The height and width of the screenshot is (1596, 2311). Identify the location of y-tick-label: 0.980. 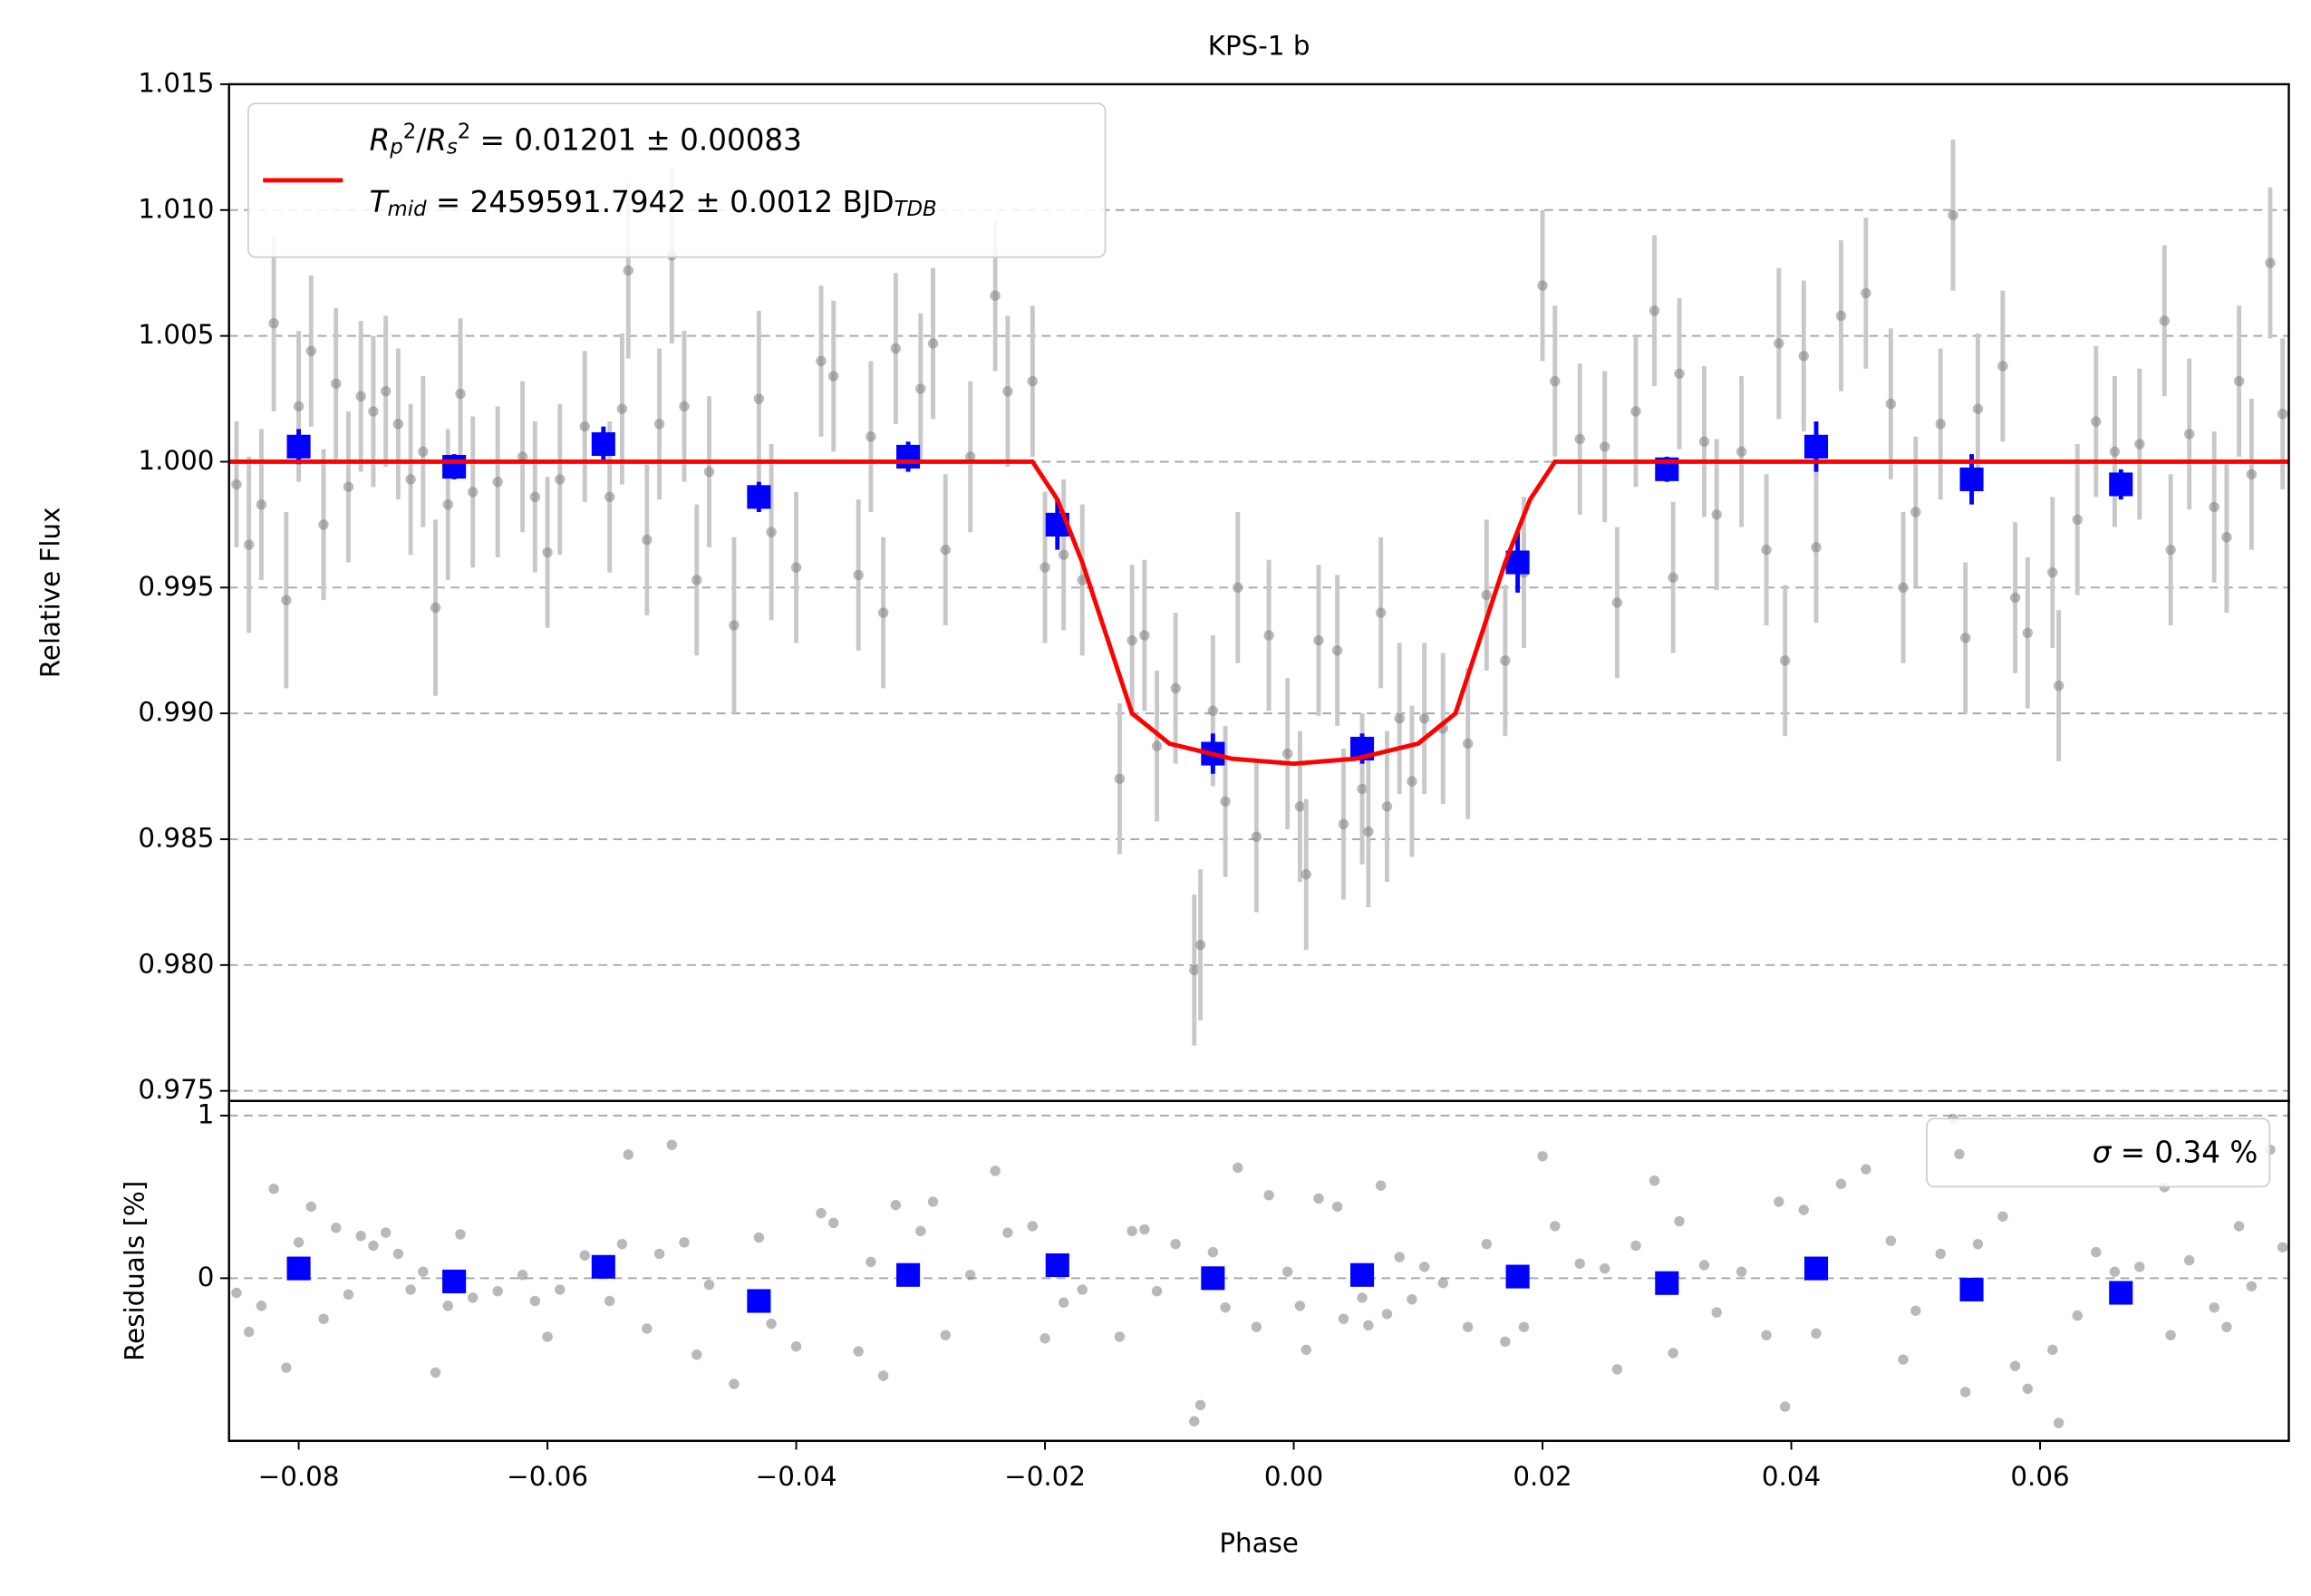
(176, 963).